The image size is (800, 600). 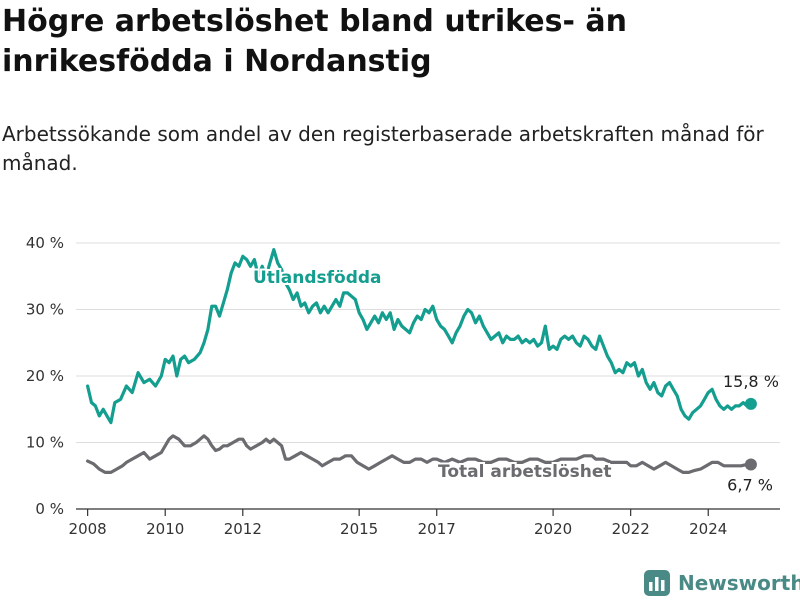 What do you see at coordinates (631, 529) in the screenshot?
I see `x-tick-label: 2022` at bounding box center [631, 529].